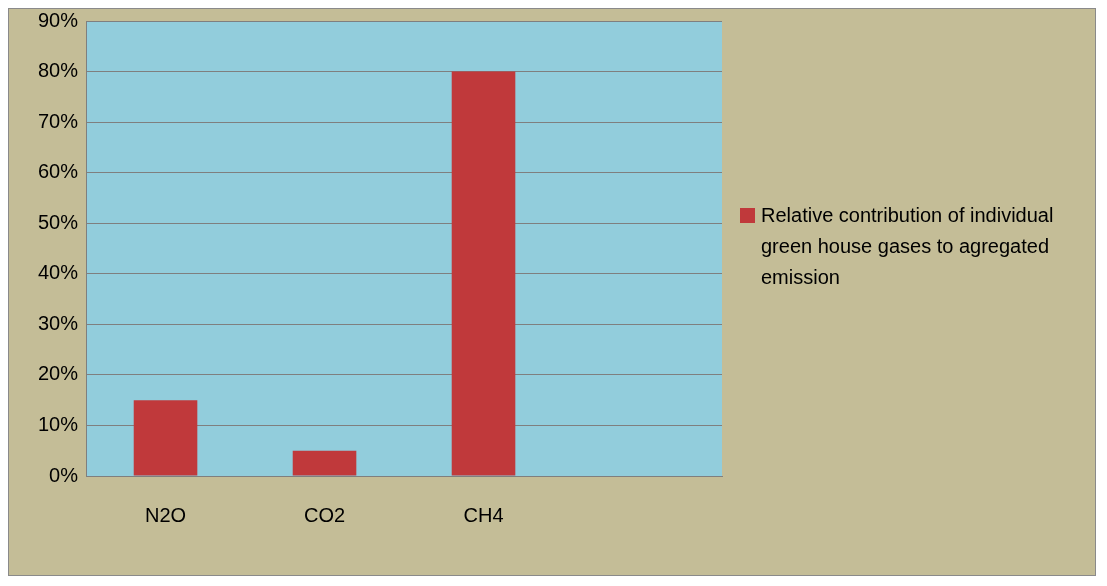 The height and width of the screenshot is (586, 1107). Describe the element at coordinates (908, 246) in the screenshot. I see `legend-label: Relative contribution of individual green house gases to agregated emission` at that location.